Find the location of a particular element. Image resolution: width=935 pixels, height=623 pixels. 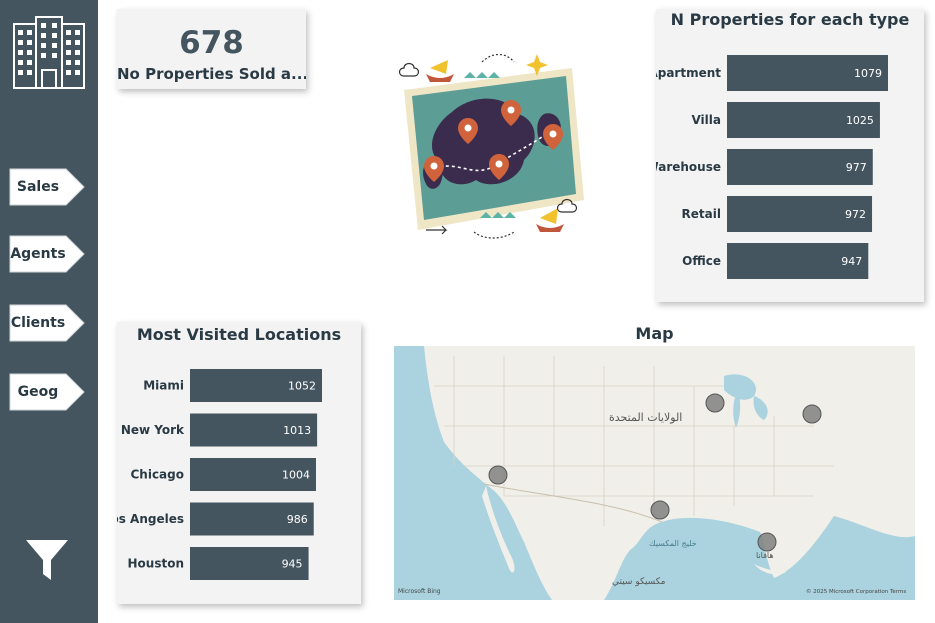

building-icon is located at coordinates (49, 52).